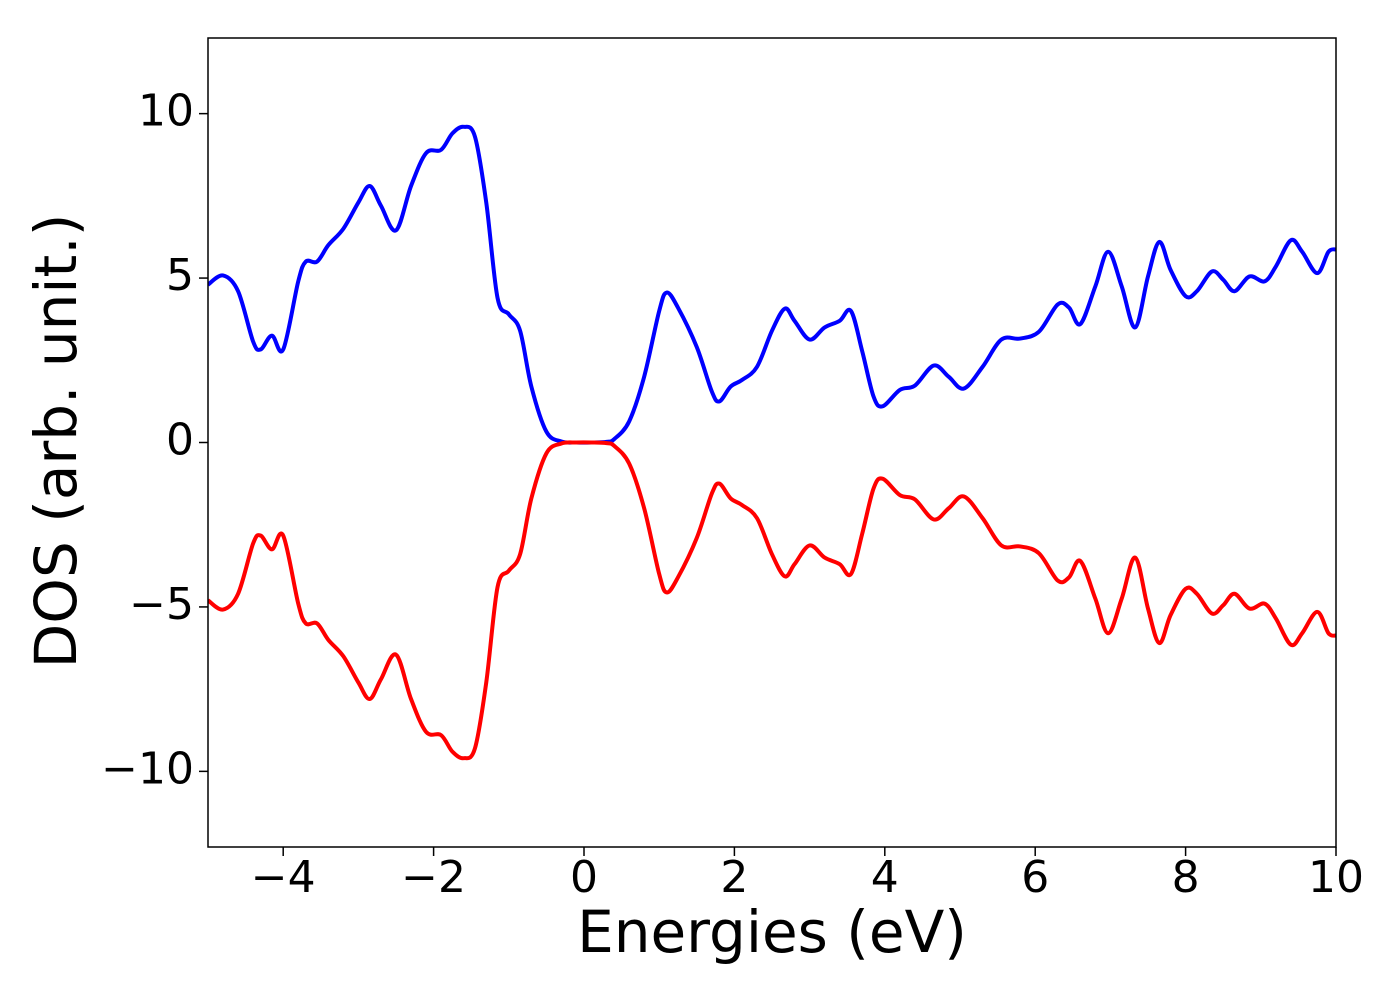  Describe the element at coordinates (1336, 877) in the screenshot. I see `x-tick-label: 10` at that location.